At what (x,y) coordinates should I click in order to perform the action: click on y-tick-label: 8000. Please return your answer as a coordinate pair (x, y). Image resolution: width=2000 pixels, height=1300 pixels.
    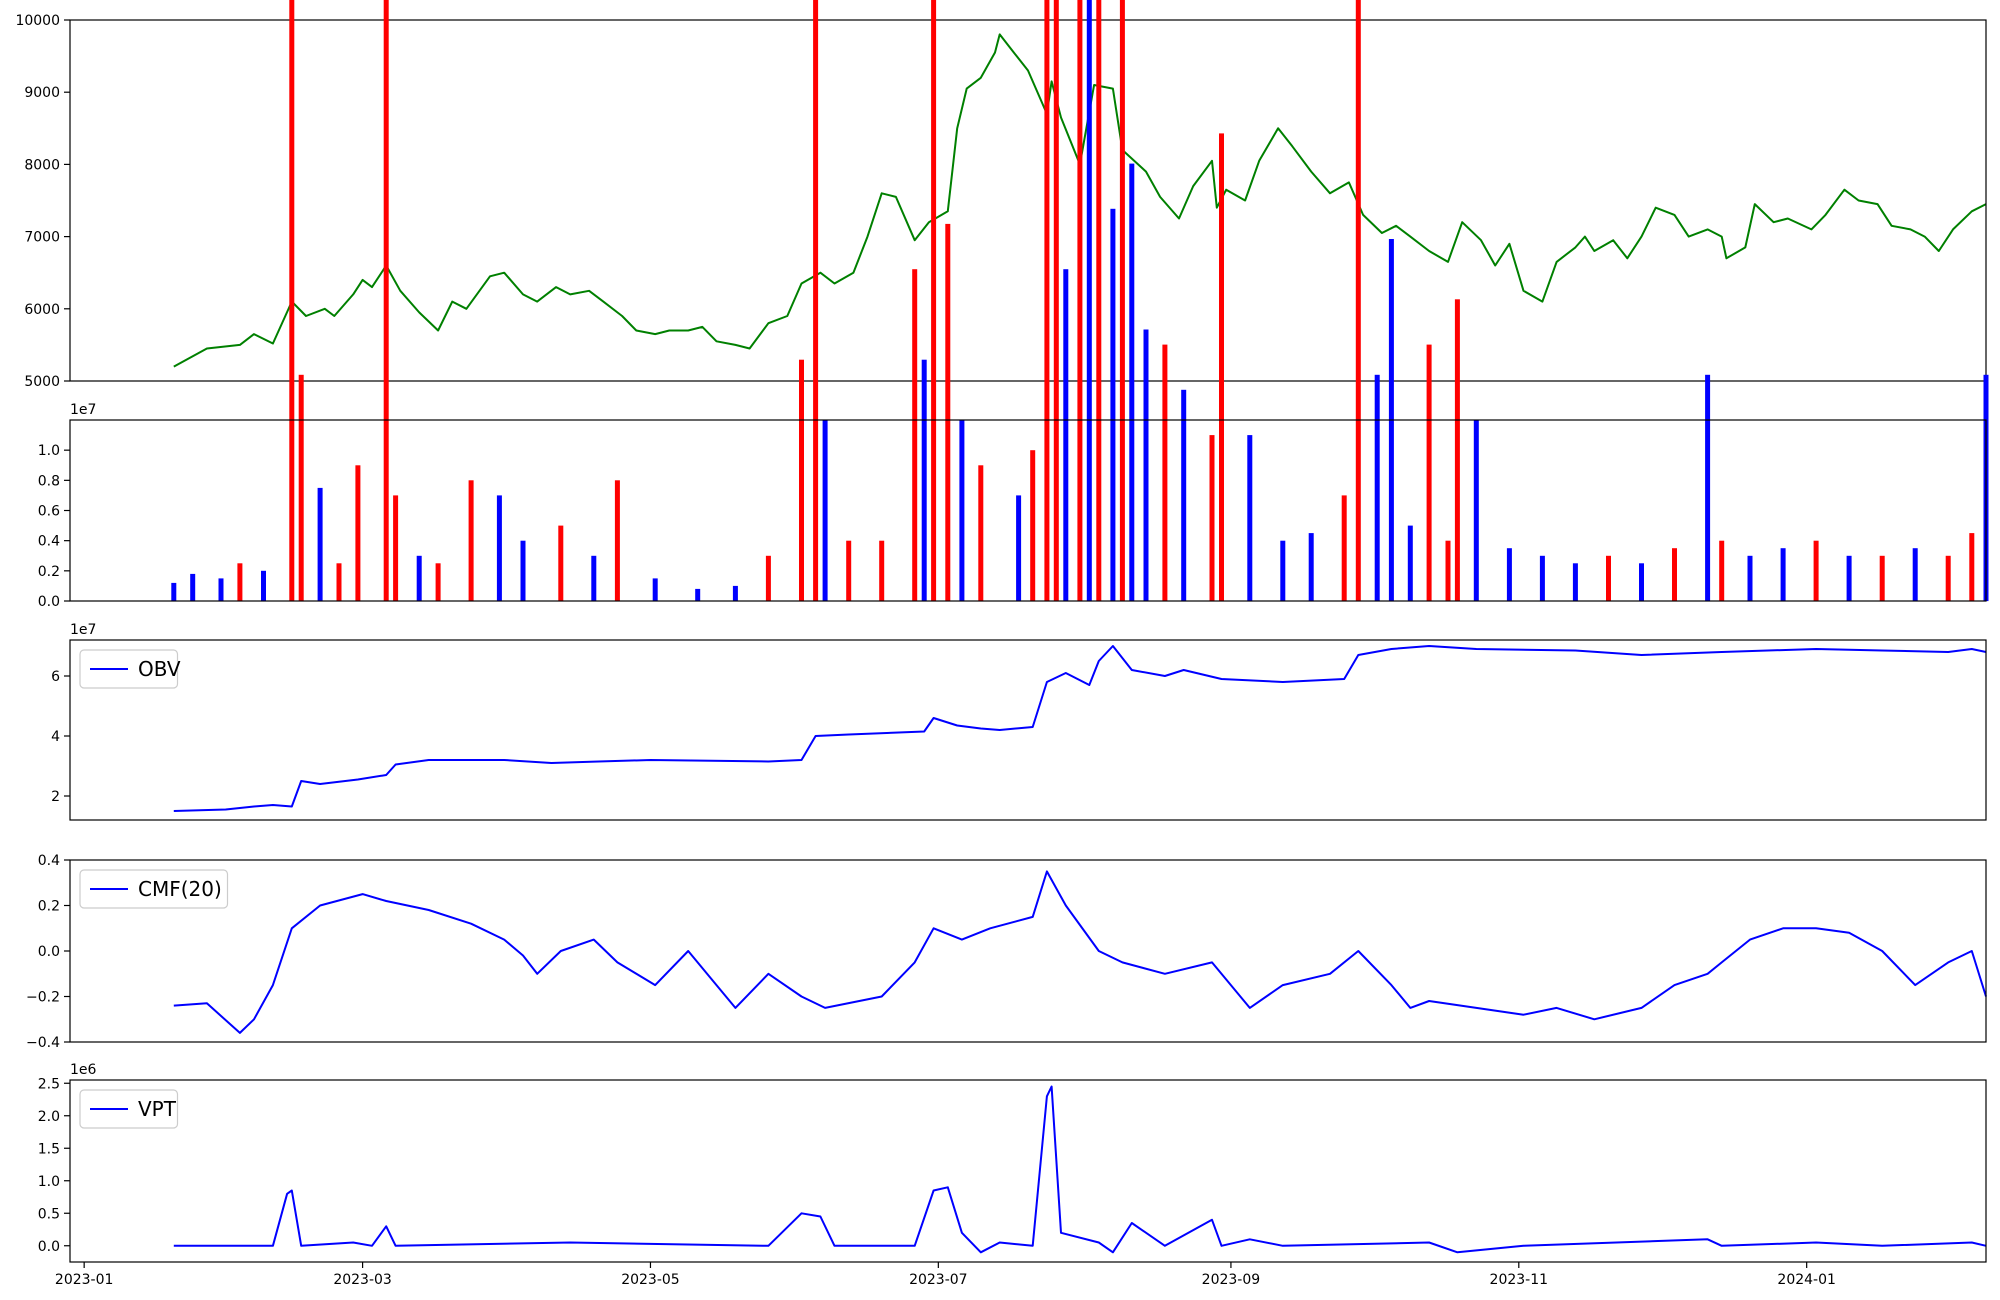
    Looking at the image, I should click on (42, 165).